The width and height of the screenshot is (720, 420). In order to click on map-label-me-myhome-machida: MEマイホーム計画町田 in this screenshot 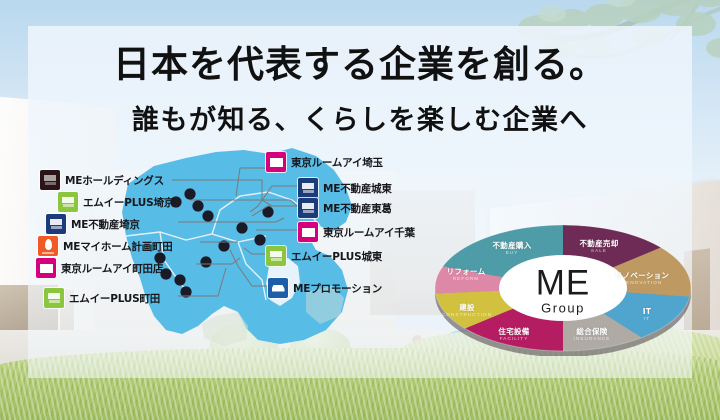, I will do `click(105, 246)`.